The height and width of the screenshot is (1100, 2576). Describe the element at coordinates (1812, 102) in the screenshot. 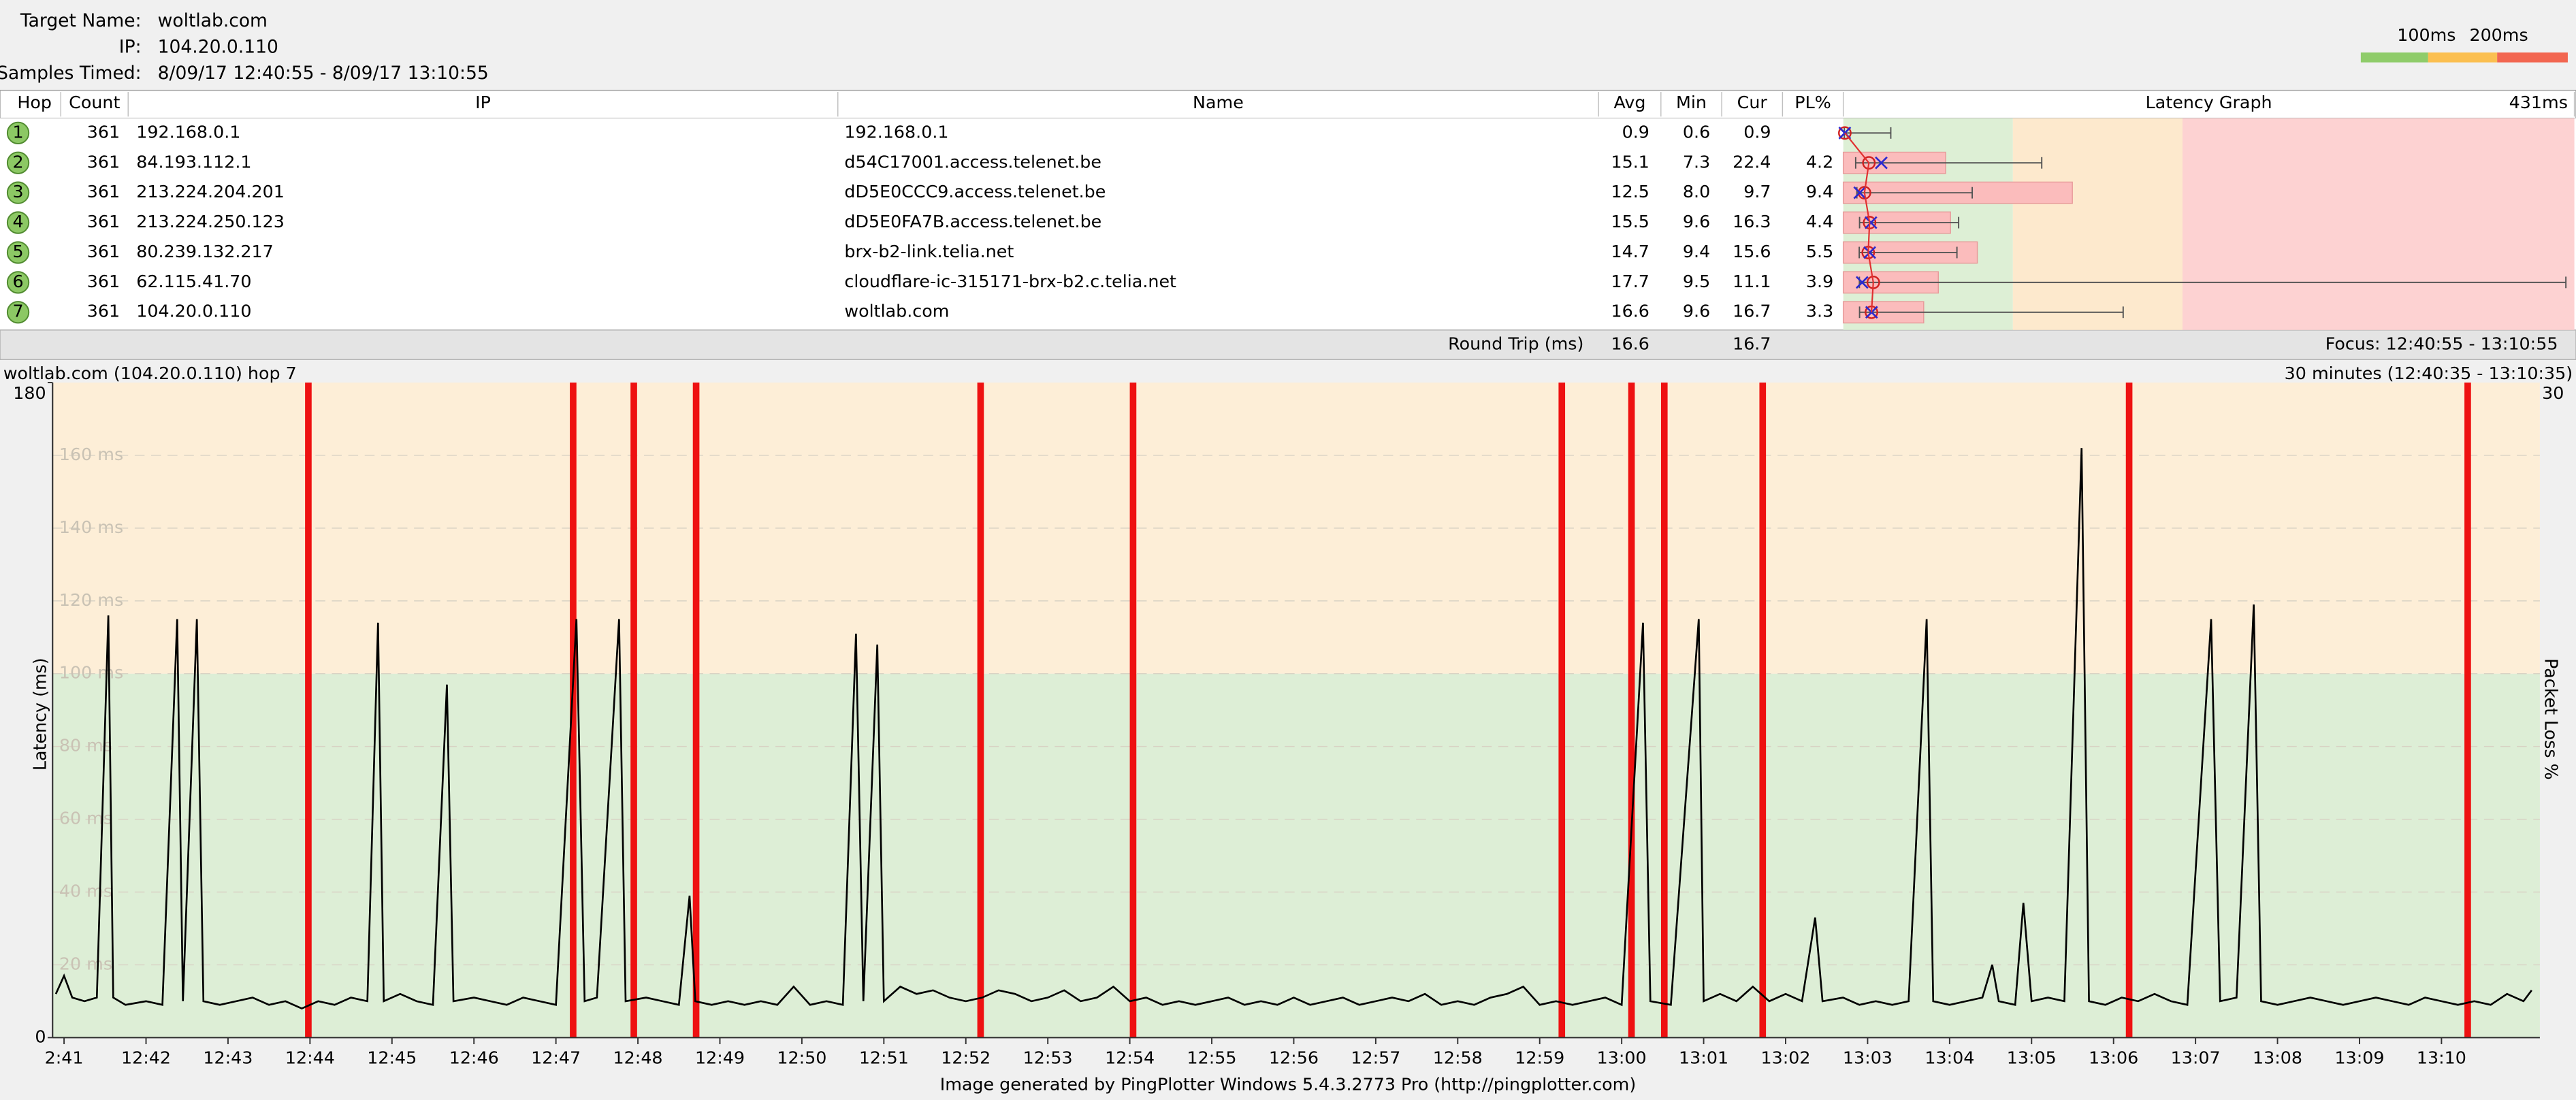

I see `column-header: PL%` at that location.